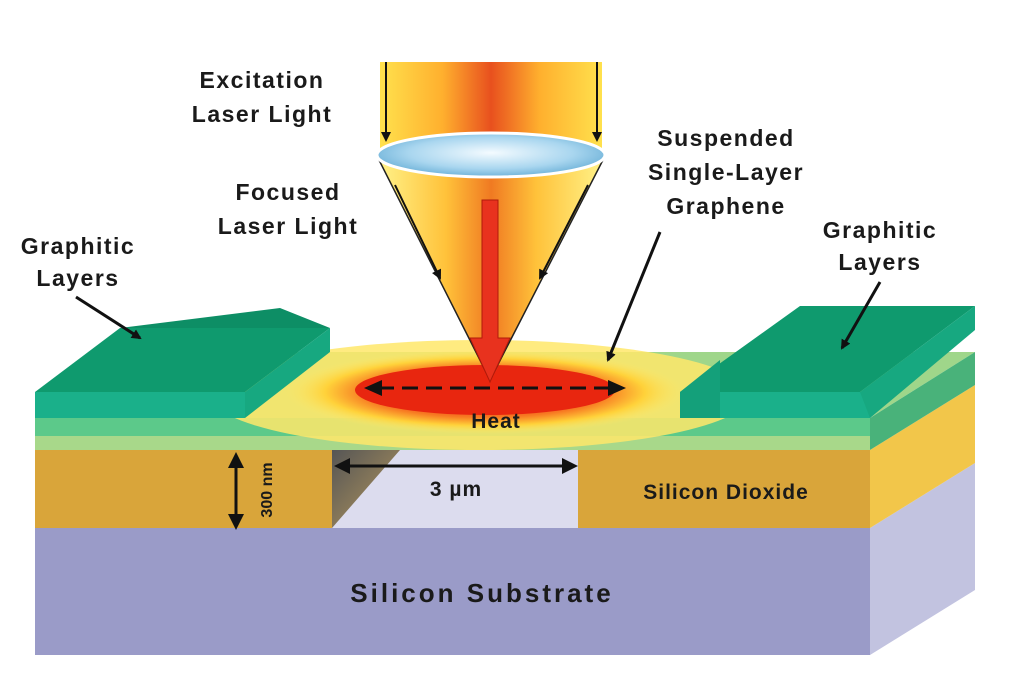 The image size is (1019, 677). I want to click on graphene-pointer, so click(634, 296).